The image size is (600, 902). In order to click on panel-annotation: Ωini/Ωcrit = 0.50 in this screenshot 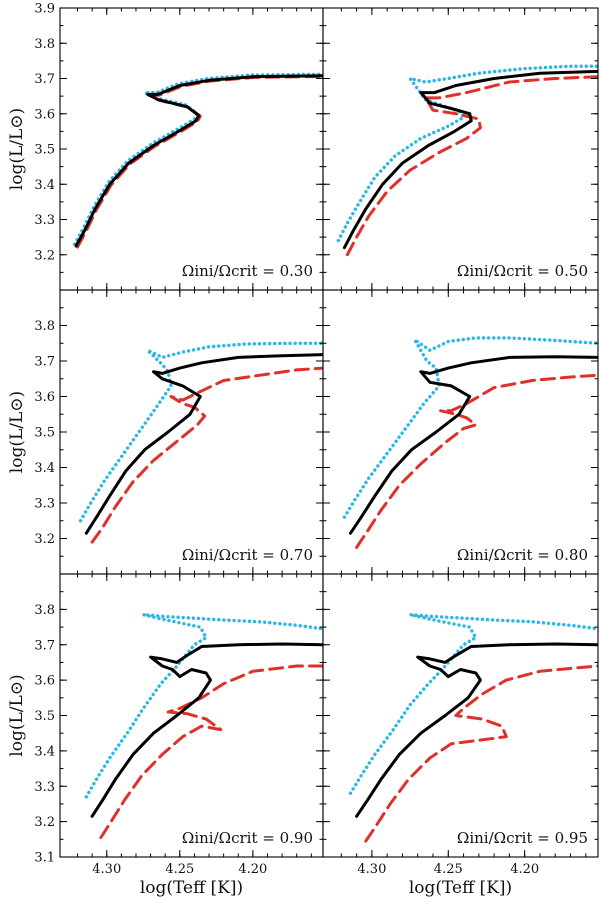, I will do `click(522, 271)`.